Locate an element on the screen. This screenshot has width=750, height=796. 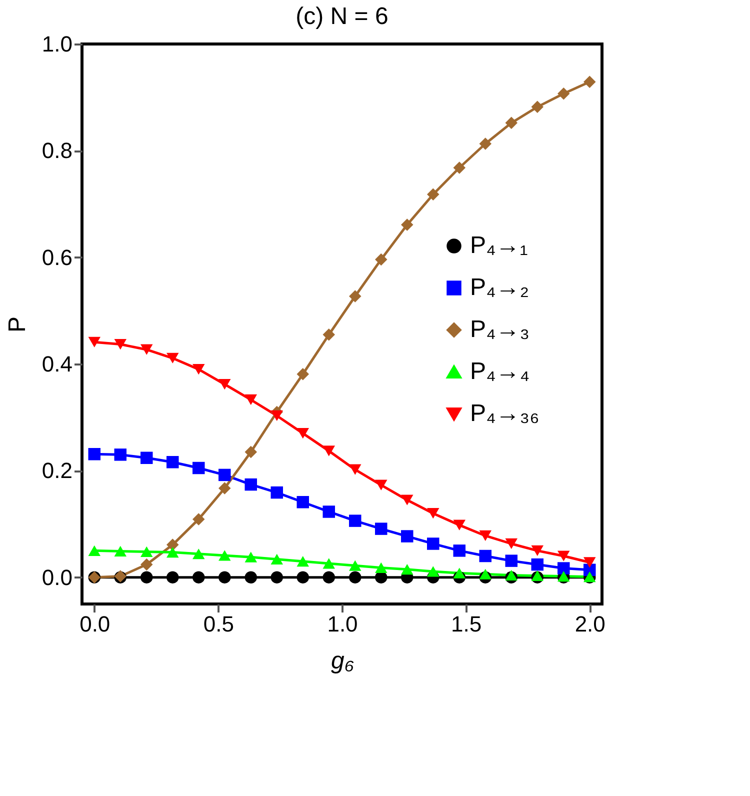
legend-label: P₄→₁ is located at coordinates (499, 245).